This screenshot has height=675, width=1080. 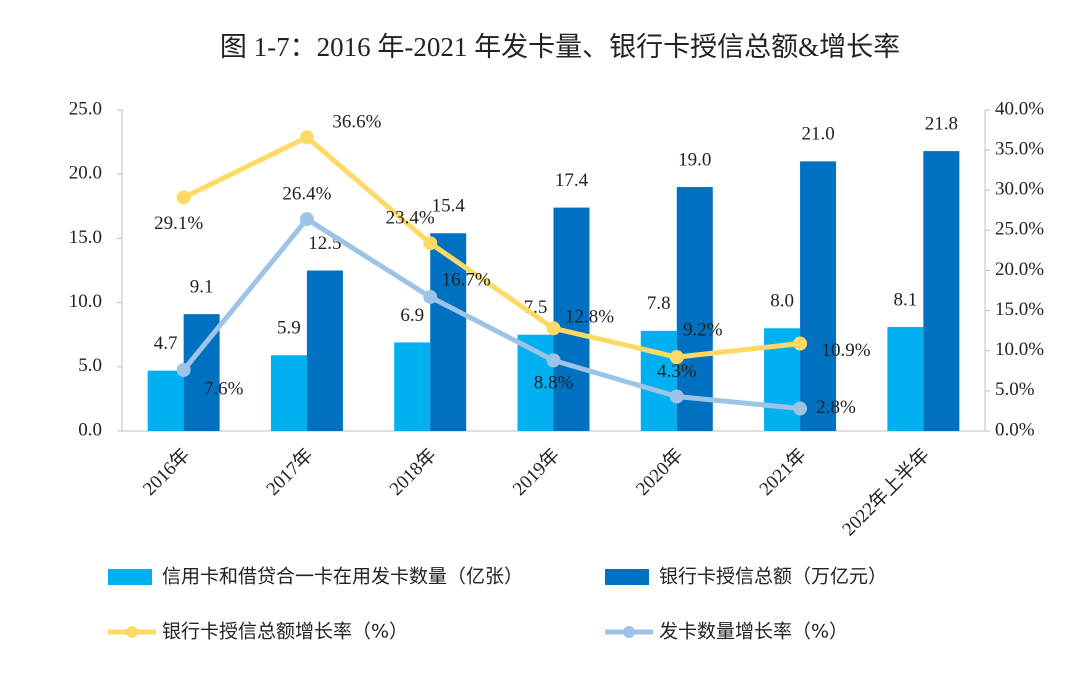 What do you see at coordinates (449, 206) in the screenshot?
I see `bar-label: 15.4` at bounding box center [449, 206].